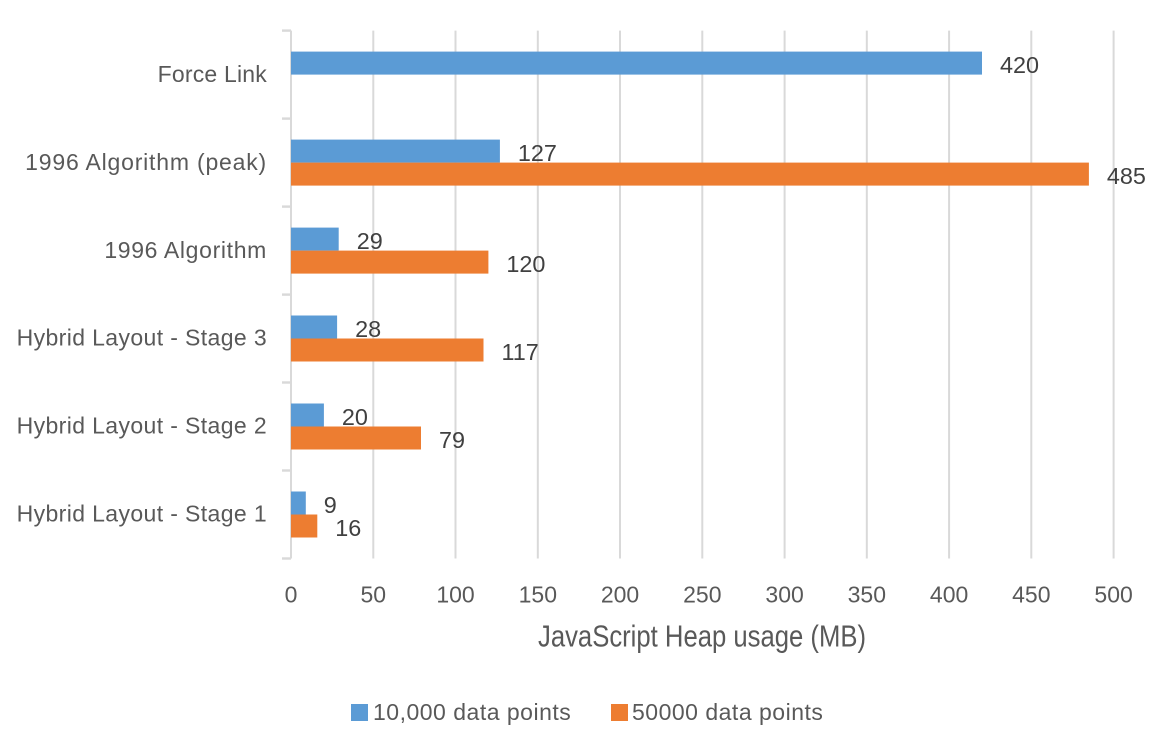 This screenshot has width=1166, height=756. Describe the element at coordinates (348, 528) in the screenshot. I see `svg-text: 16` at that location.